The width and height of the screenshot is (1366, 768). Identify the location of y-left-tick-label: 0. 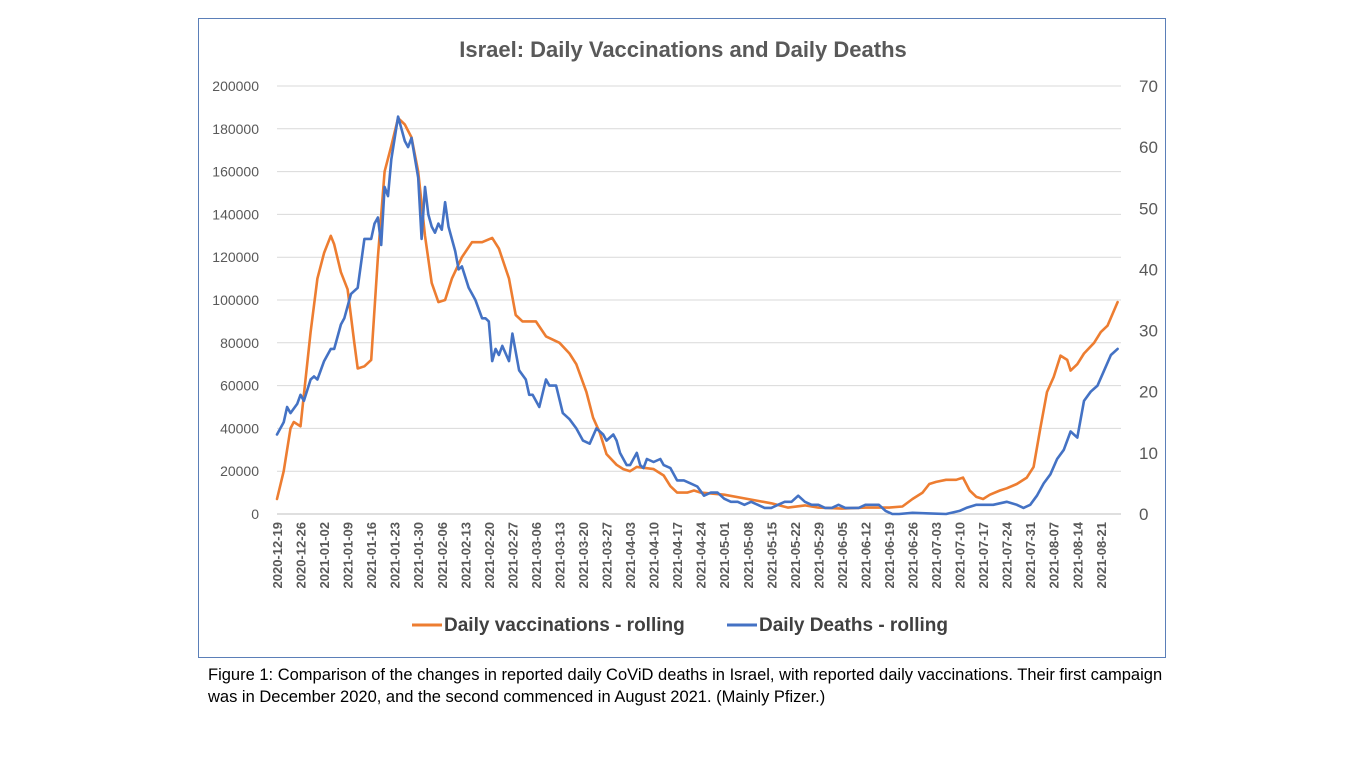
(255, 514).